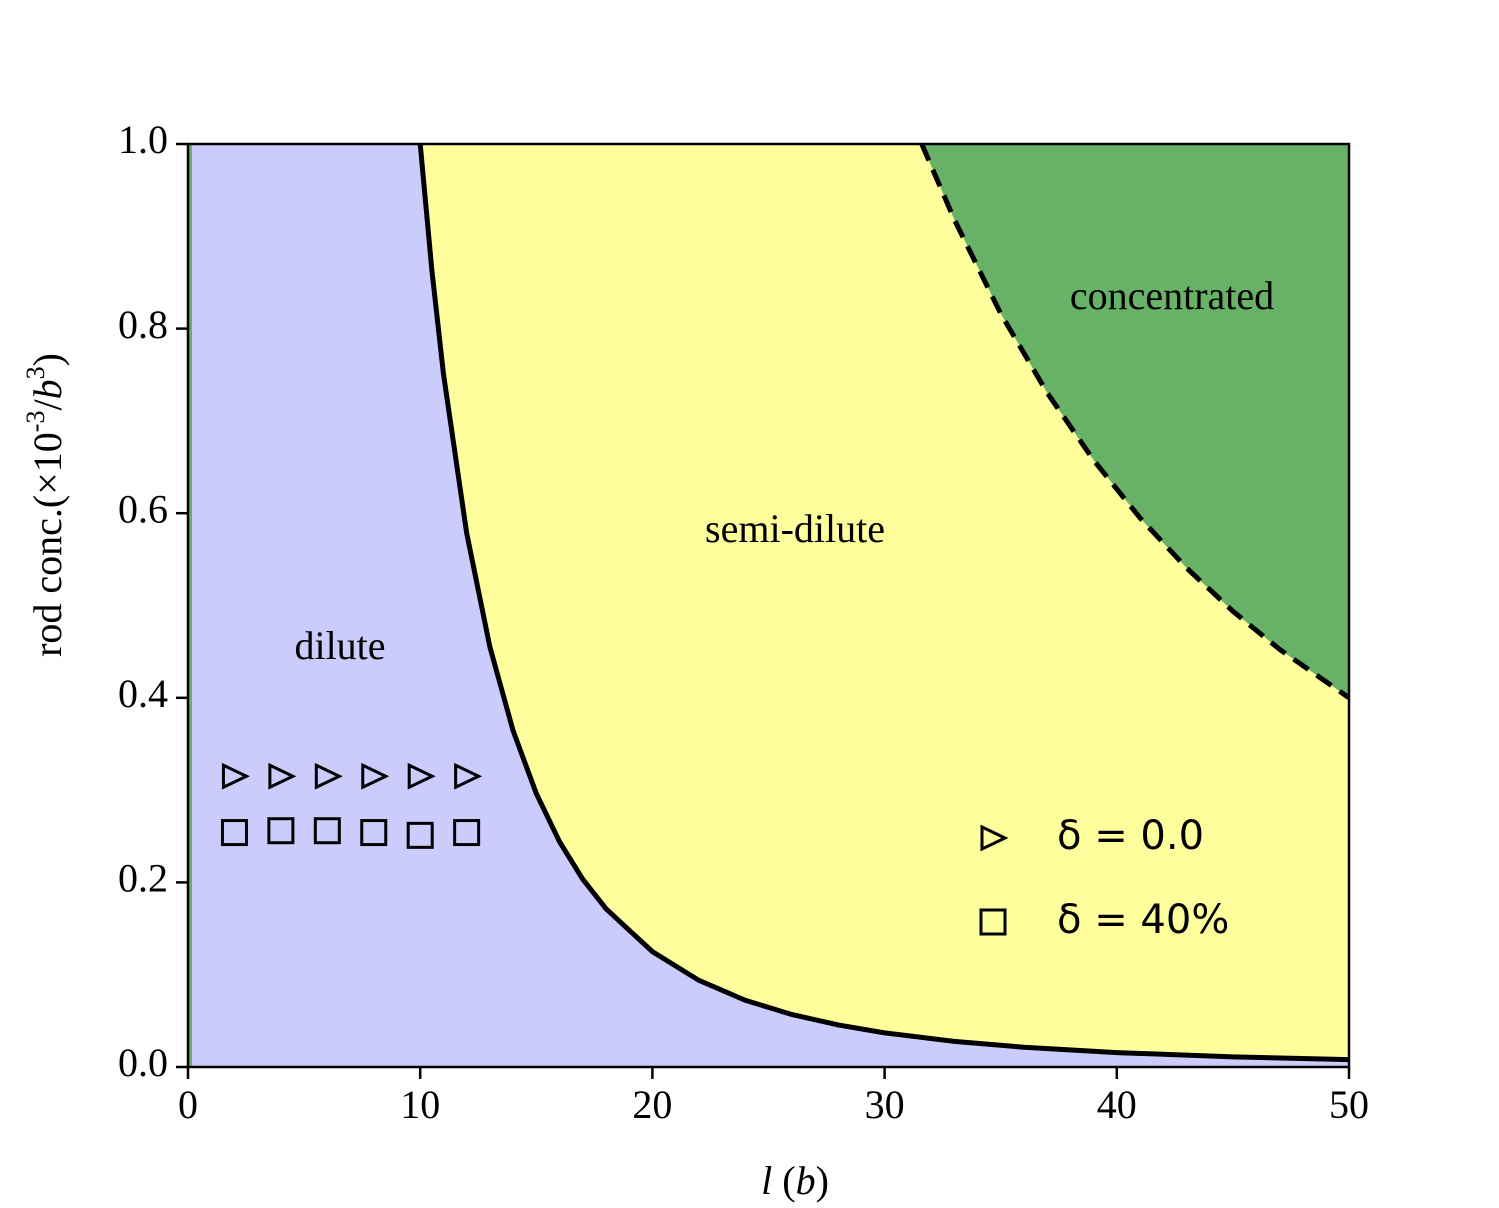 Image resolution: width=1499 pixels, height=1208 pixels. Describe the element at coordinates (143, 693) in the screenshot. I see `y-tick-label: 0.4` at that location.